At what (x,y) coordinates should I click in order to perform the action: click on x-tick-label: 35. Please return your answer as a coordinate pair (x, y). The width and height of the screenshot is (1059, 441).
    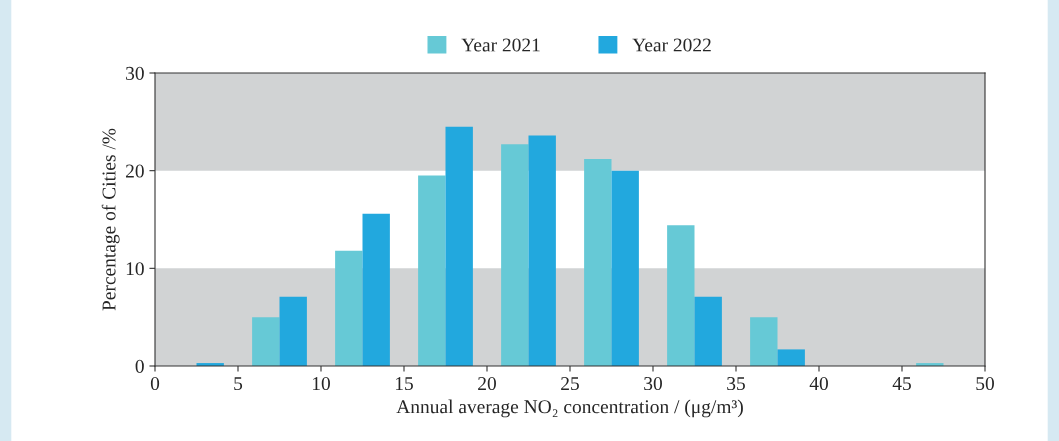
    Looking at the image, I should click on (736, 384).